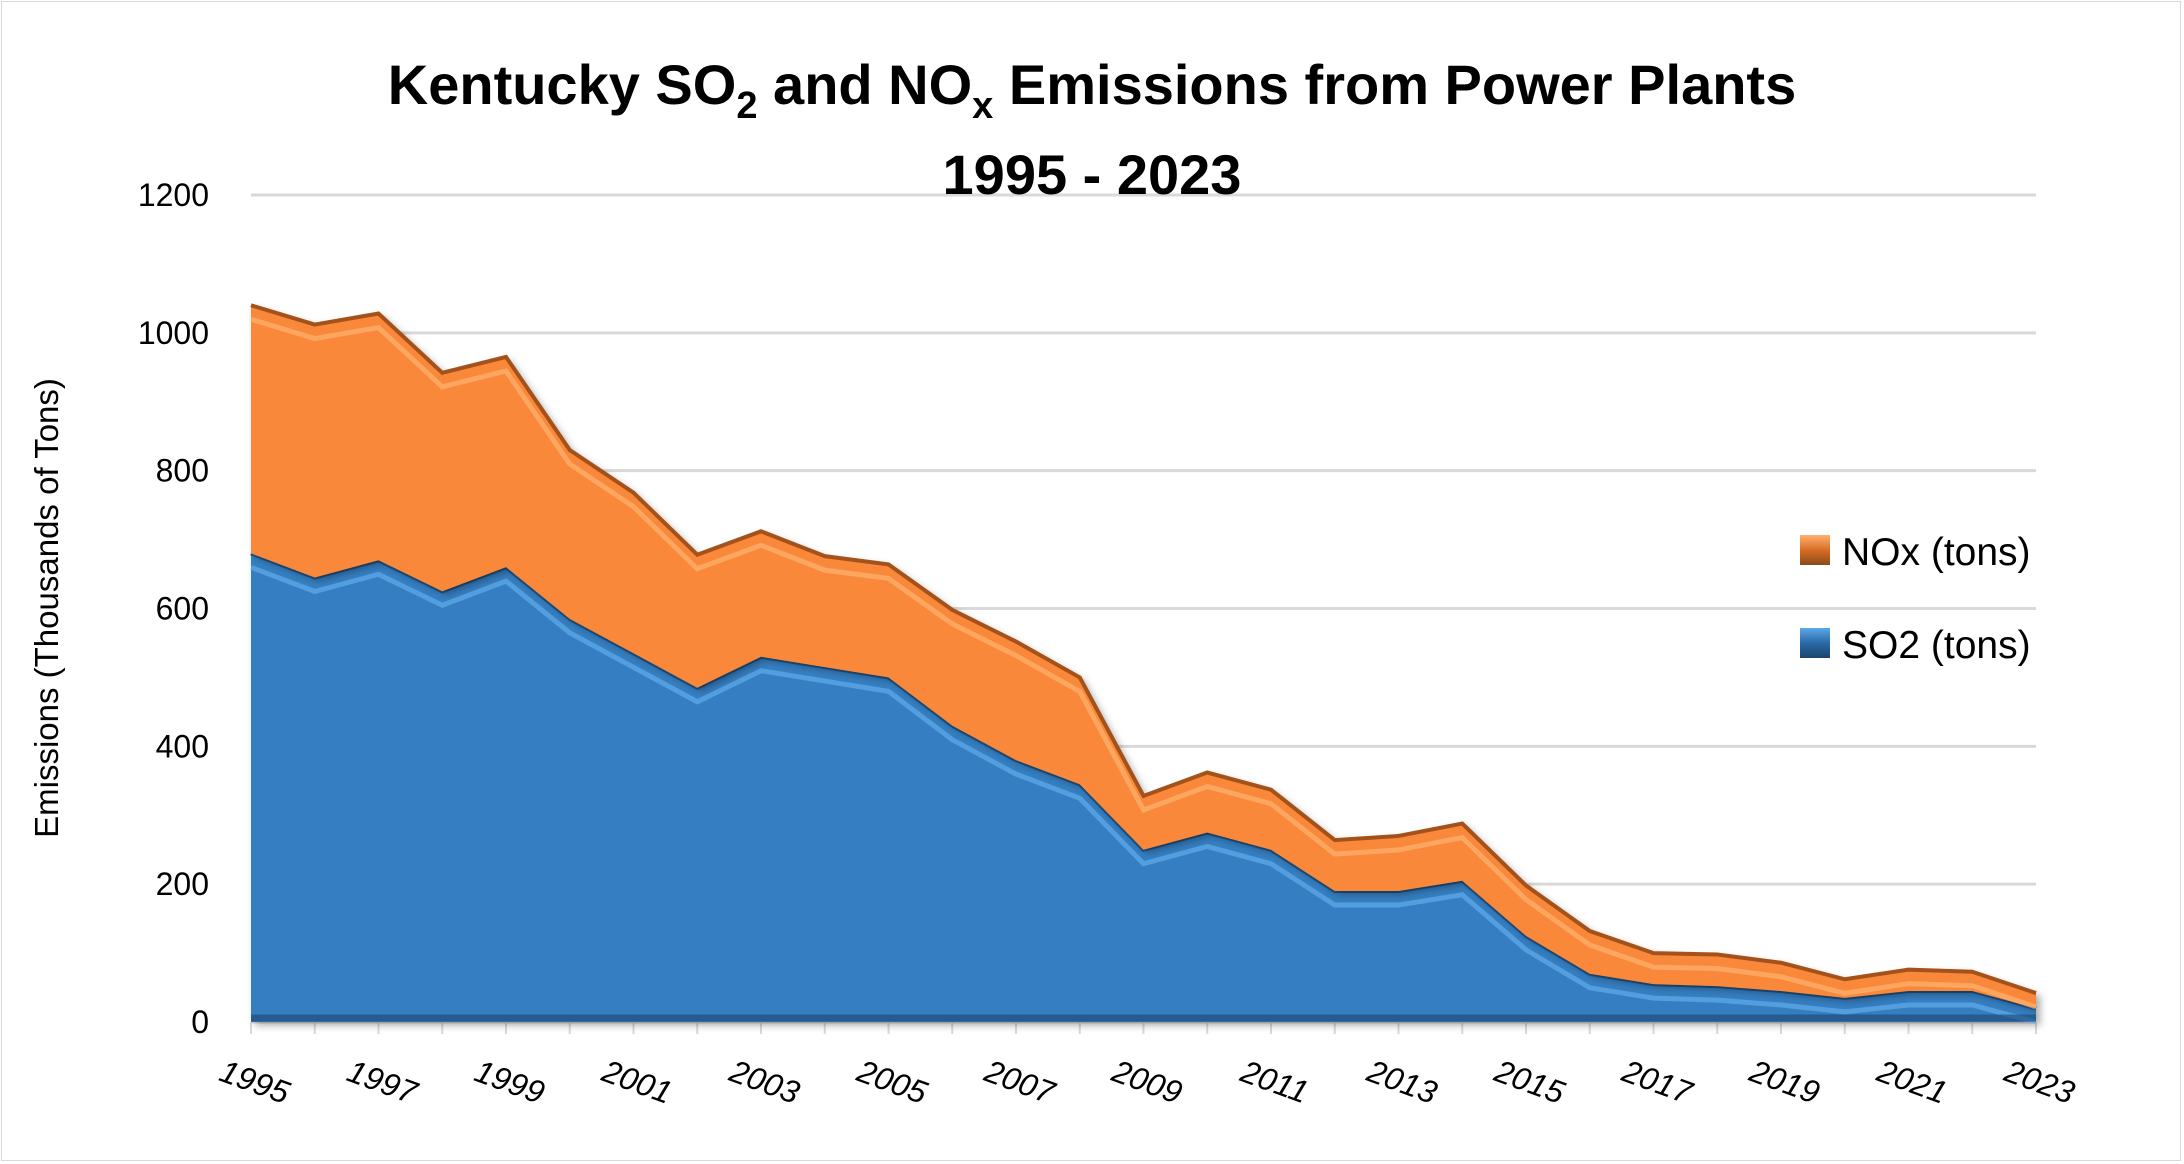 The width and height of the screenshot is (2184, 1164). I want to click on x-tick-label: 1999, so click(509, 1082).